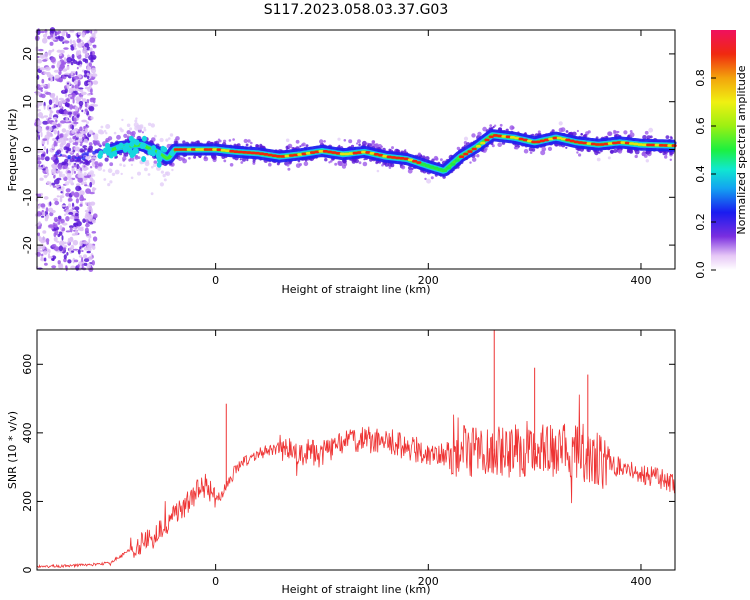  Describe the element at coordinates (355, 589) in the screenshot. I see `snr-x-label: Height of straight line (km)` at that location.